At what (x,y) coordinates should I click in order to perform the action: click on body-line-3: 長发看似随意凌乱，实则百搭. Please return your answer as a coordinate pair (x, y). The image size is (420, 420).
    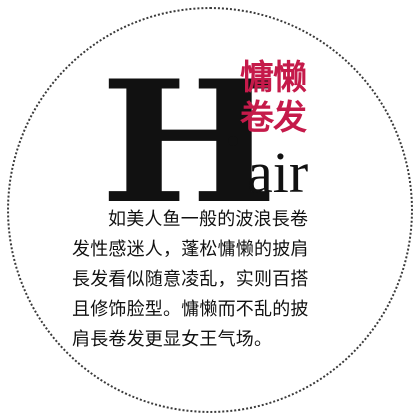
    Looking at the image, I should click on (190, 279).